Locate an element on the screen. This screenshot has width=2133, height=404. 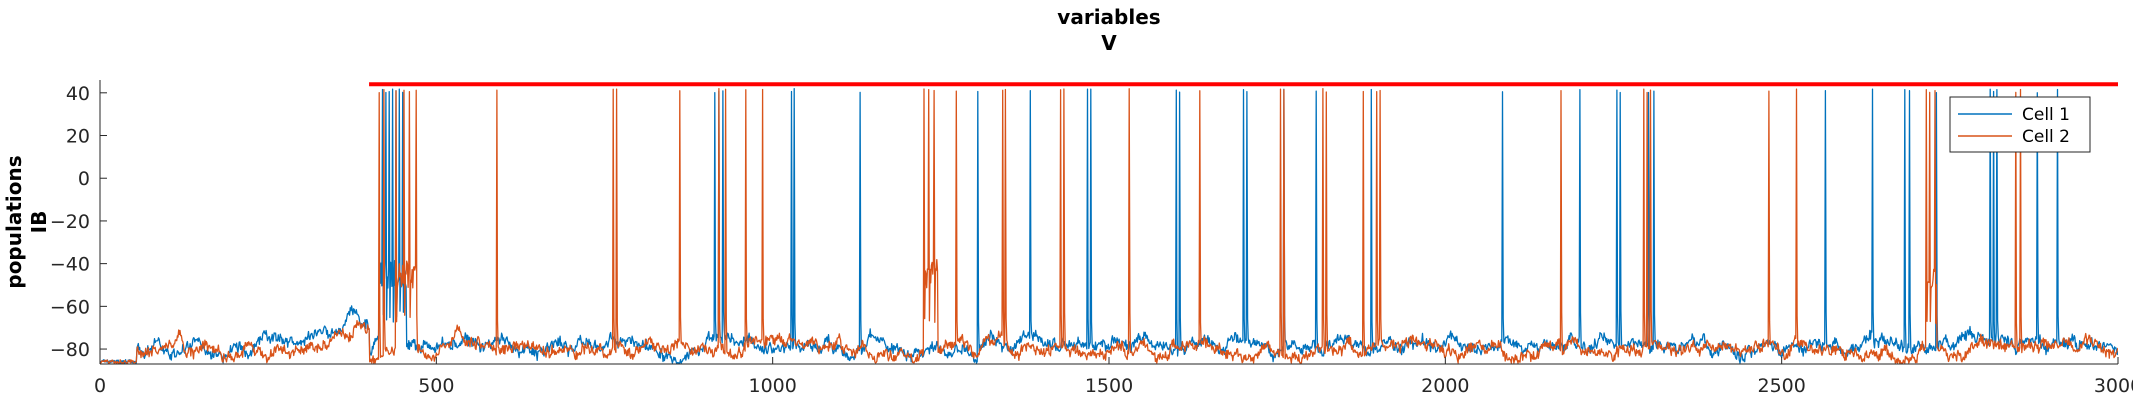
x-tick-label: 1000 is located at coordinates (772, 386).